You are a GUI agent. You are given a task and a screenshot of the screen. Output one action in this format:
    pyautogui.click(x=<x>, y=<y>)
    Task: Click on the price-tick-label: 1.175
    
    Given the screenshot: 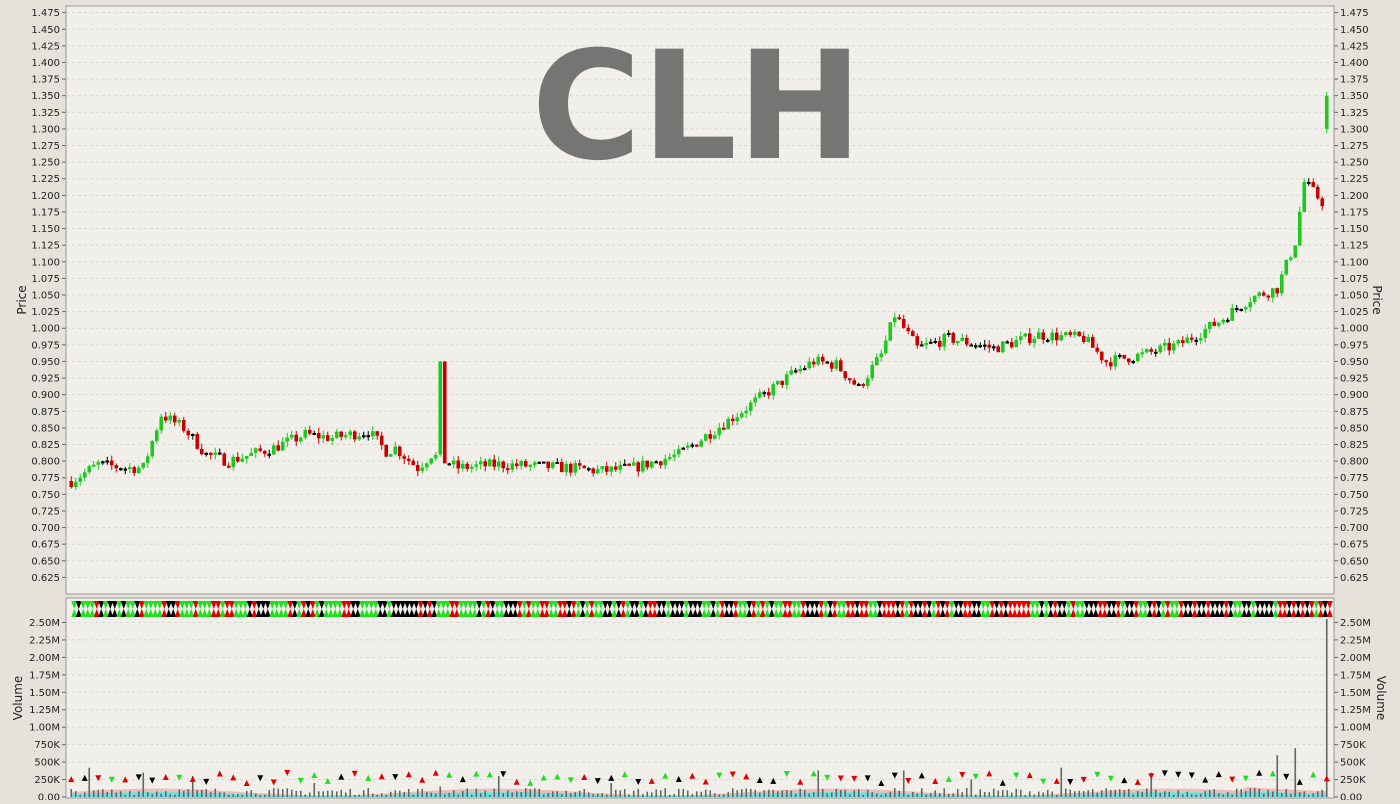 What is the action you would take?
    pyautogui.click(x=1354, y=212)
    